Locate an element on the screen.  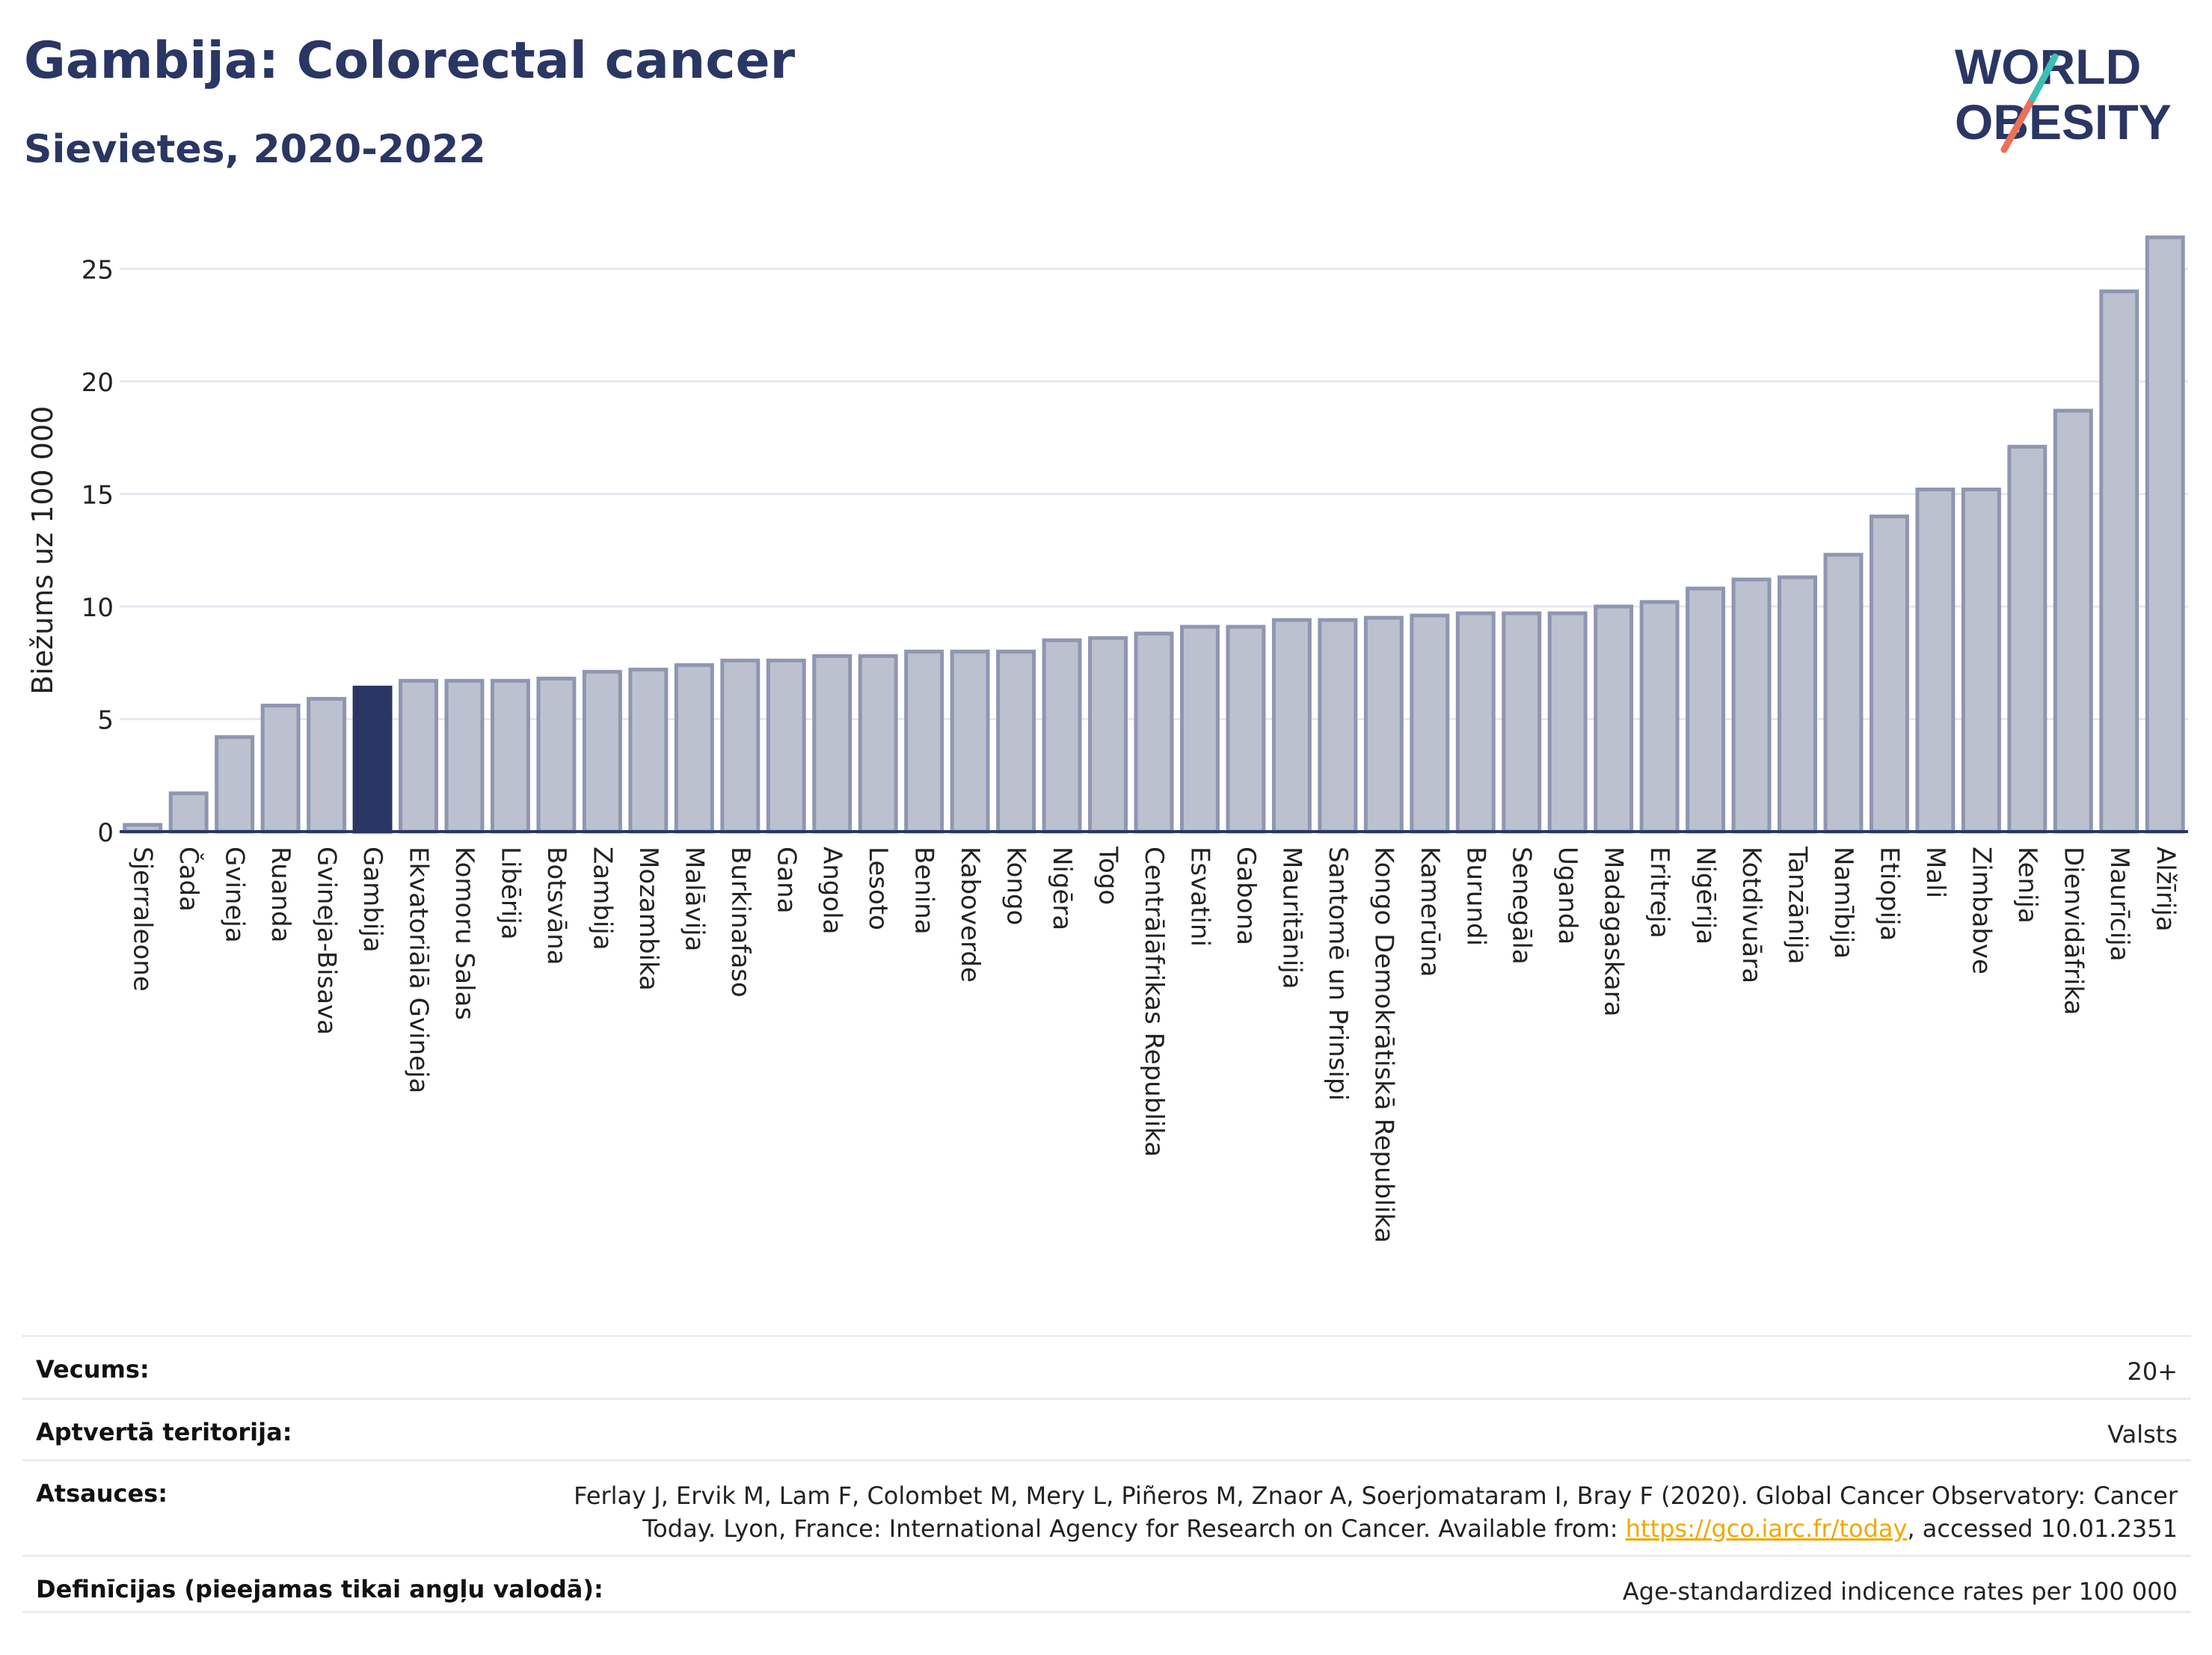
x-tick-label: Mozambika is located at coordinates (648, 919).